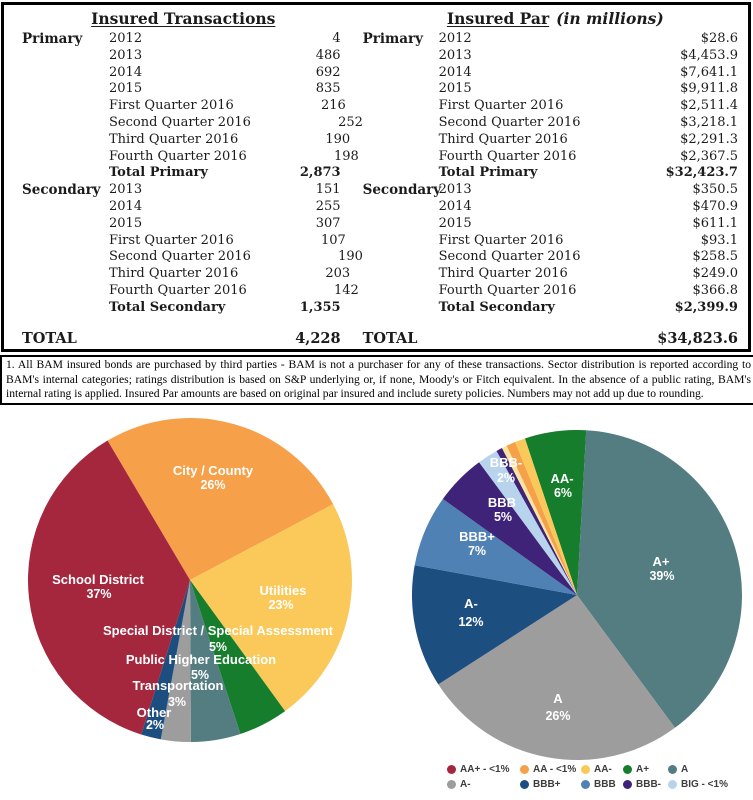 The height and width of the screenshot is (800, 753). What do you see at coordinates (485, 769) in the screenshot?
I see `legend-label: AA+ - <1%` at bounding box center [485, 769].